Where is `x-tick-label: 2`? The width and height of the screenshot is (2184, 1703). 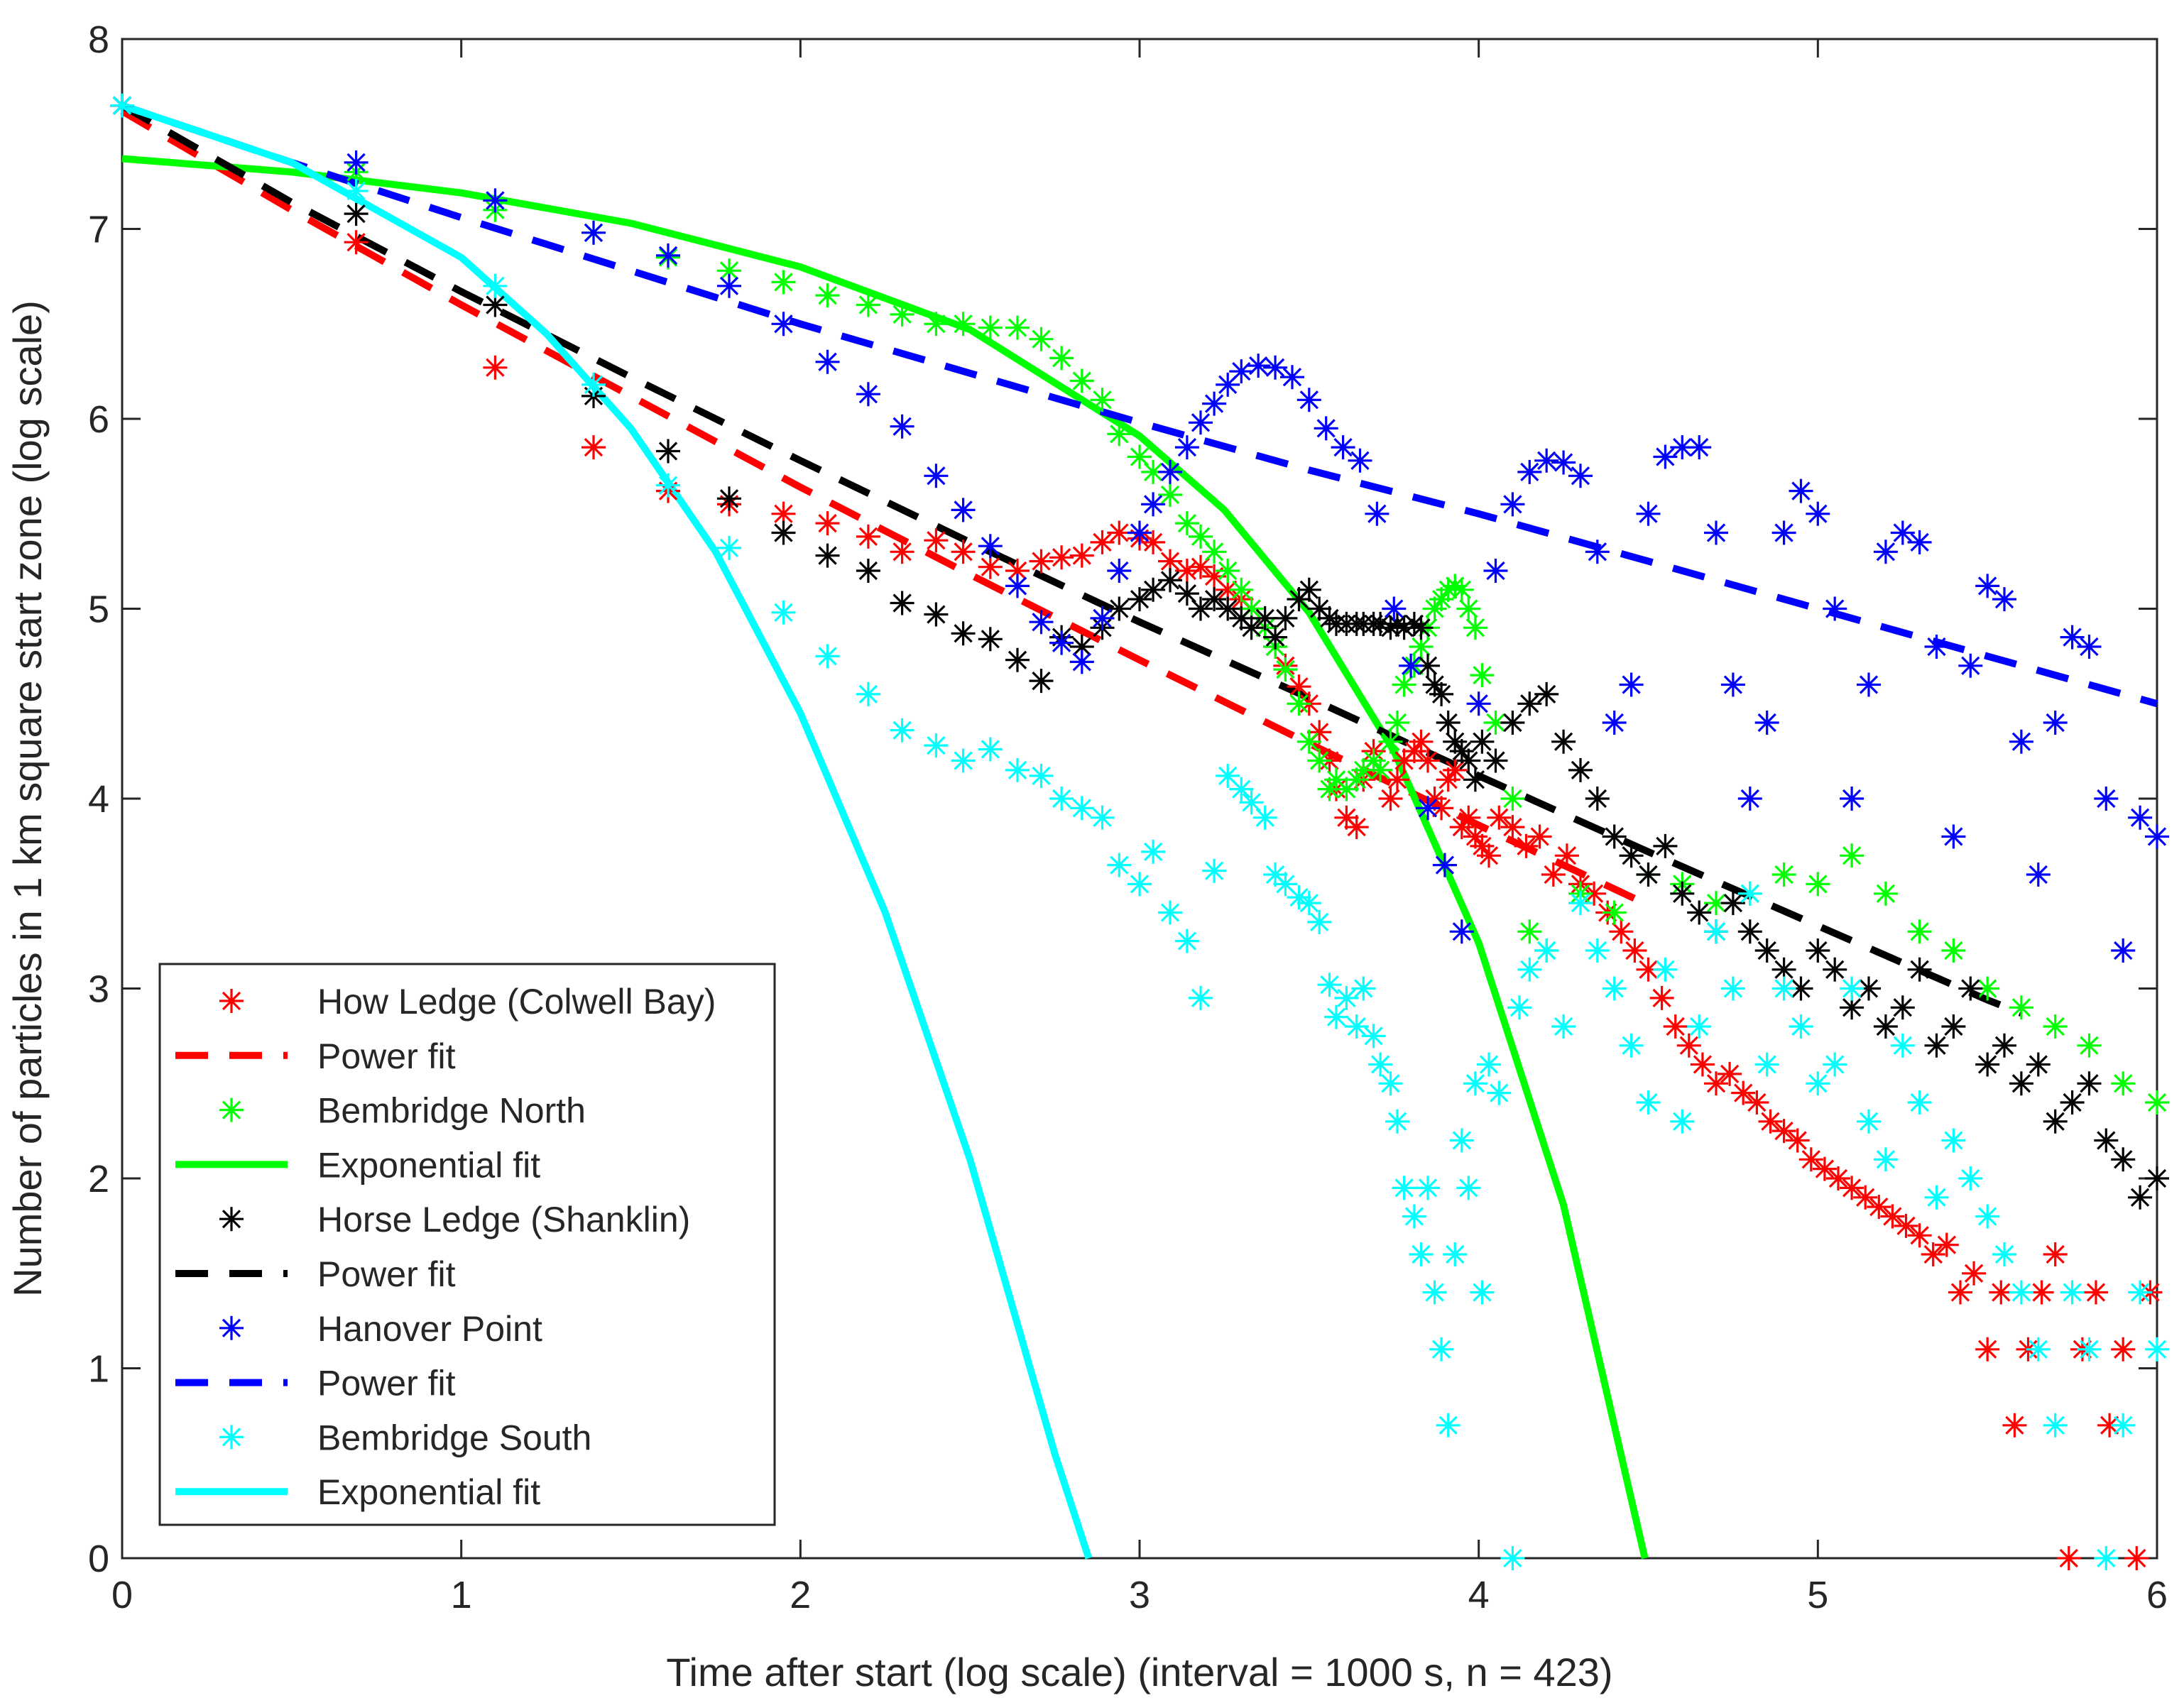
x-tick-label: 2 is located at coordinates (801, 1595).